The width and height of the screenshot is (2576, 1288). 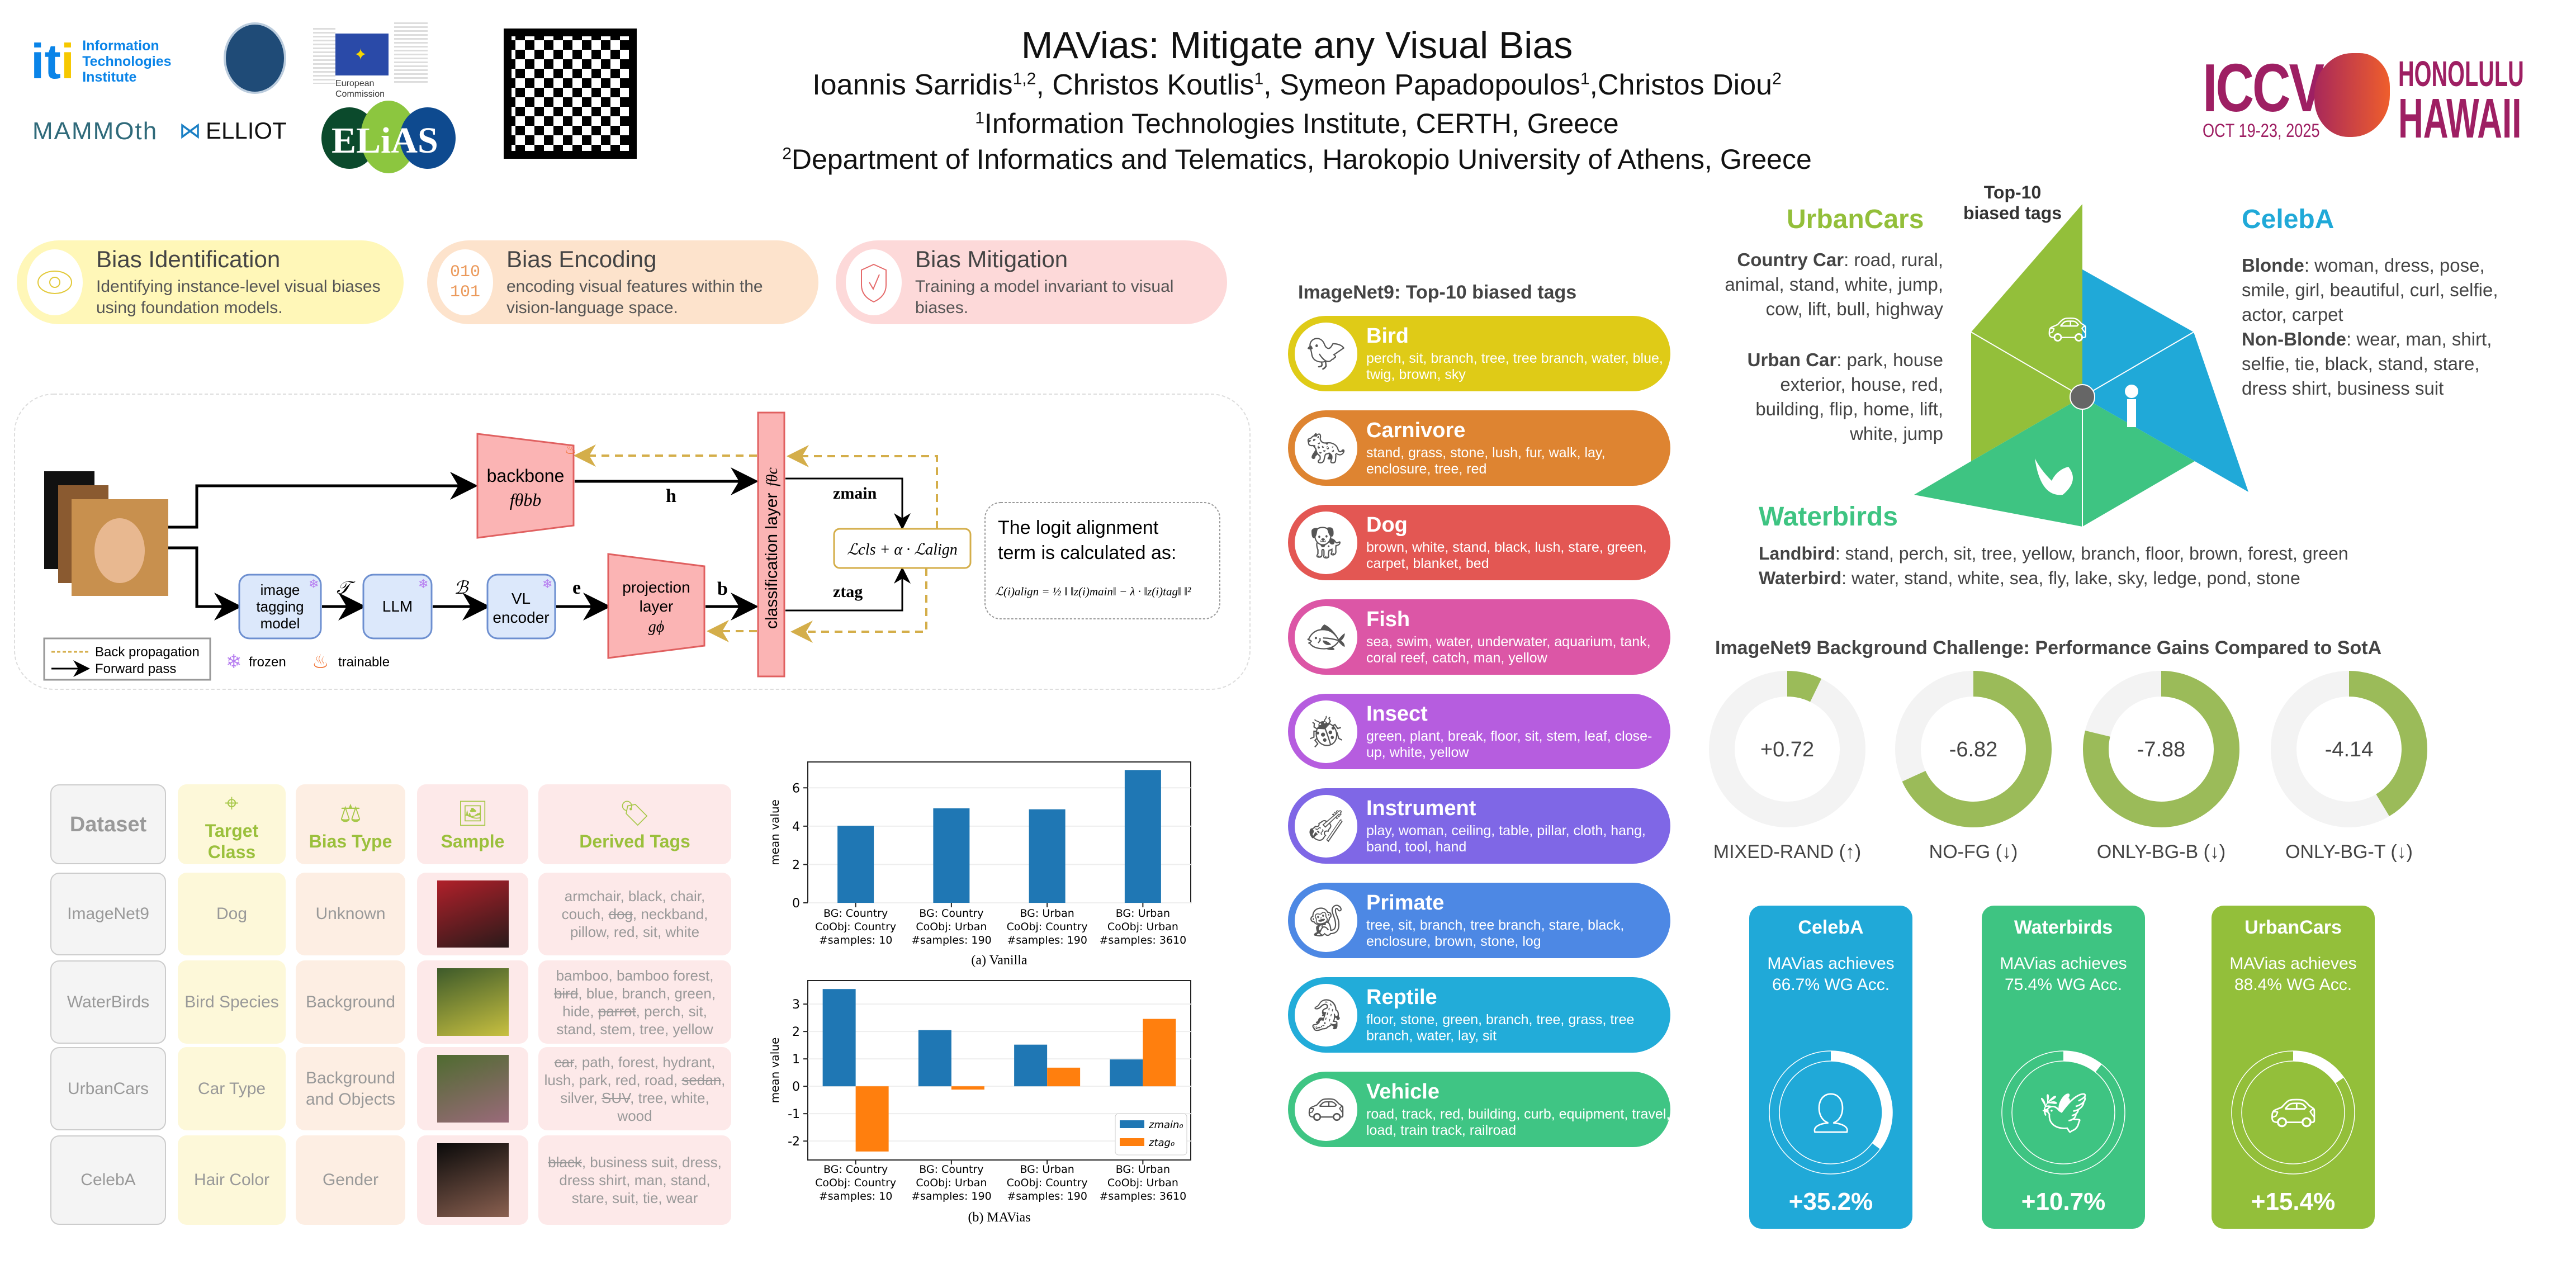 What do you see at coordinates (2293, 1201) in the screenshot?
I see `result-gain: +15.4%` at bounding box center [2293, 1201].